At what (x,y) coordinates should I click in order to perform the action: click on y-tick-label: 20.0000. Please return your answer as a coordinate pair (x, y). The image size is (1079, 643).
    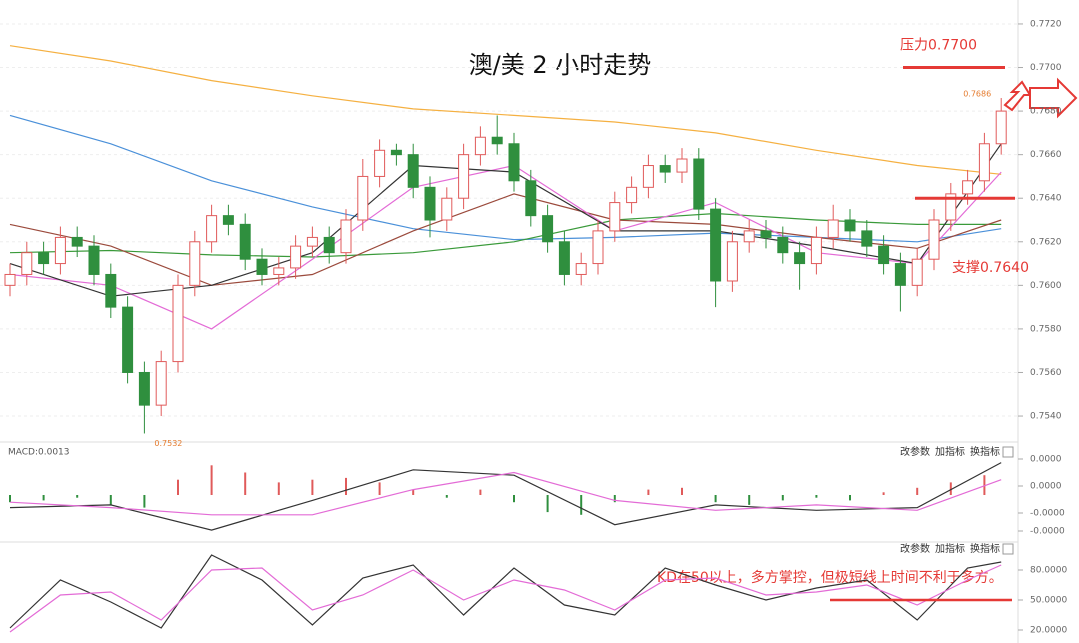
    Looking at the image, I should click on (1048, 631).